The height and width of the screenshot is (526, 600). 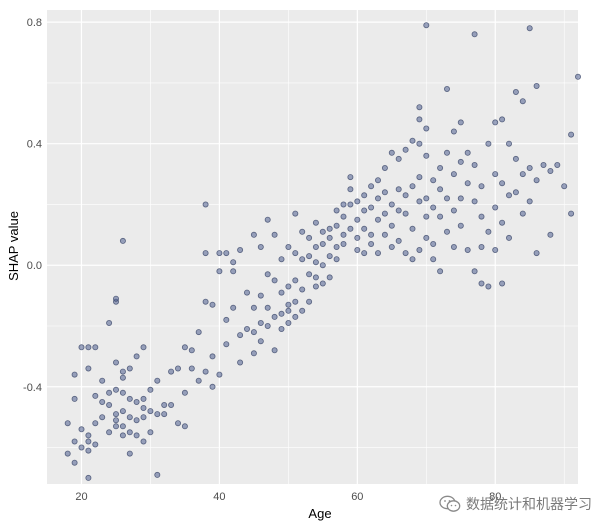 What do you see at coordinates (32, 205) in the screenshot?
I see `y-tick-labels: -0.4 0.0 0.4 0.8` at bounding box center [32, 205].